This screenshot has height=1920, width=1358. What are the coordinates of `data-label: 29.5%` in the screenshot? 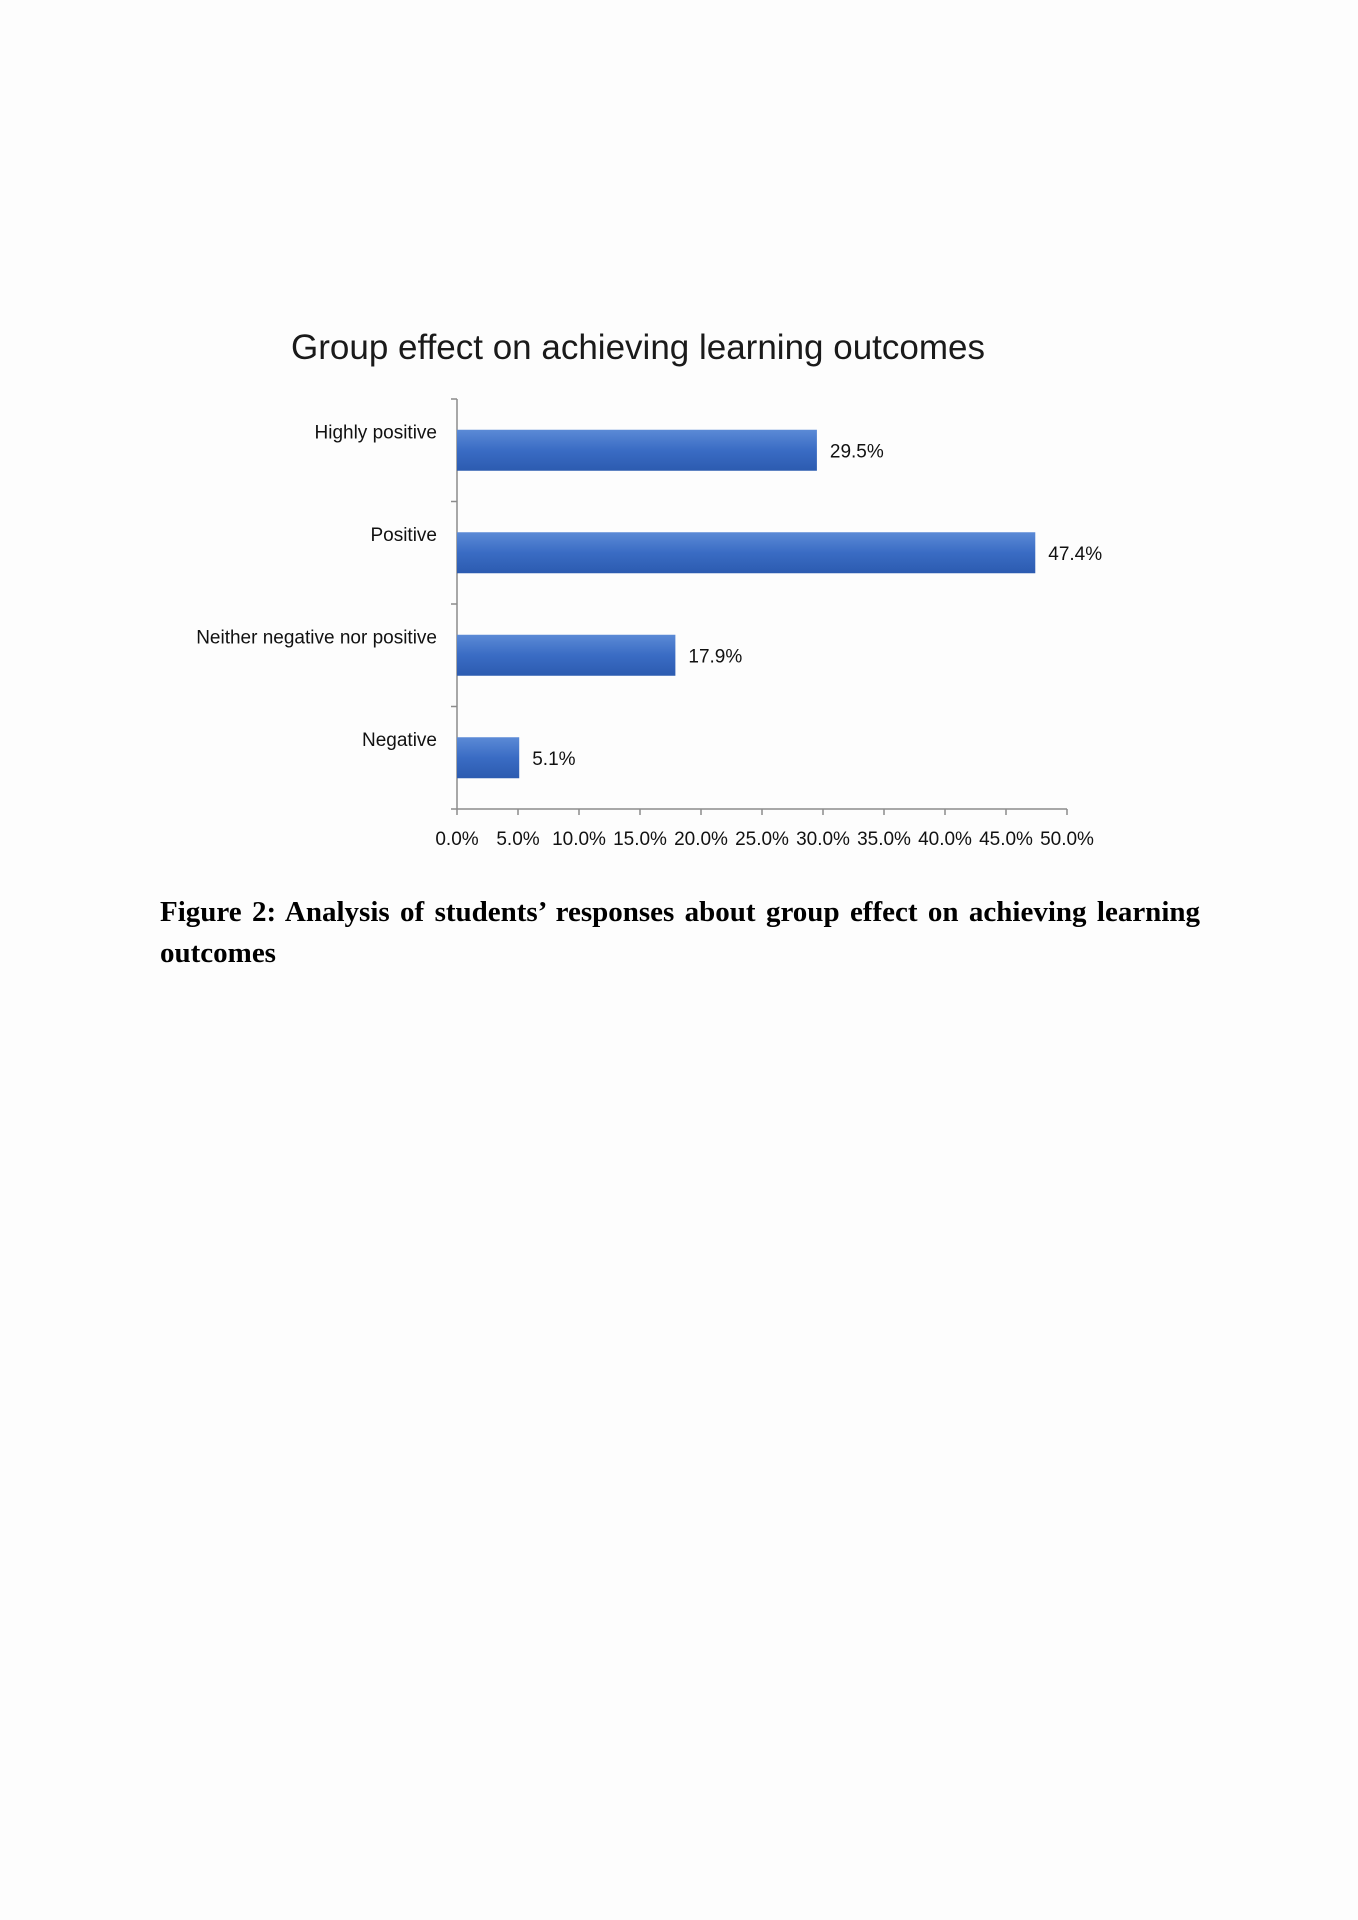 It's located at (857, 451).